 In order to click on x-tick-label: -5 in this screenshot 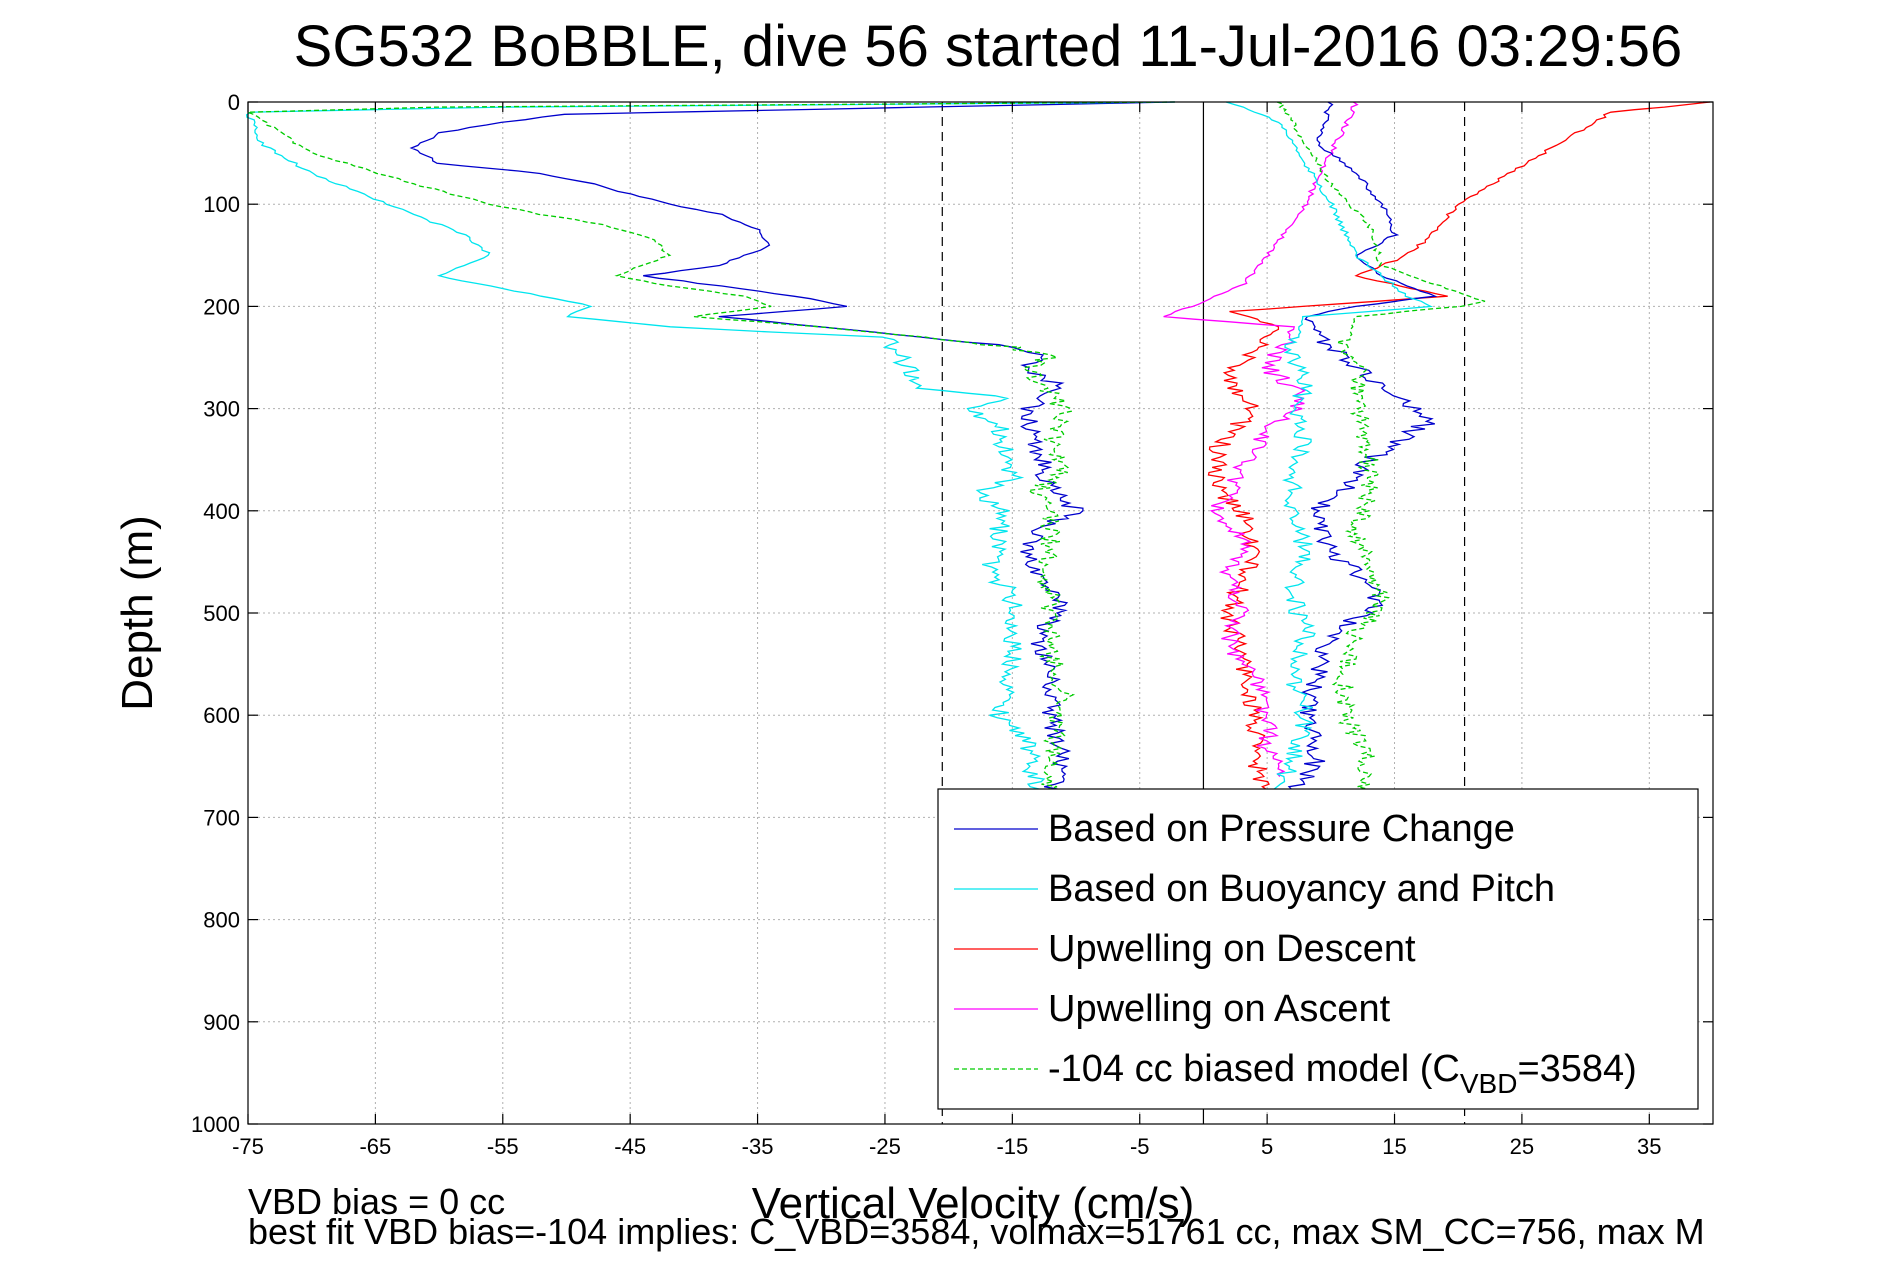, I will do `click(1140, 1146)`.